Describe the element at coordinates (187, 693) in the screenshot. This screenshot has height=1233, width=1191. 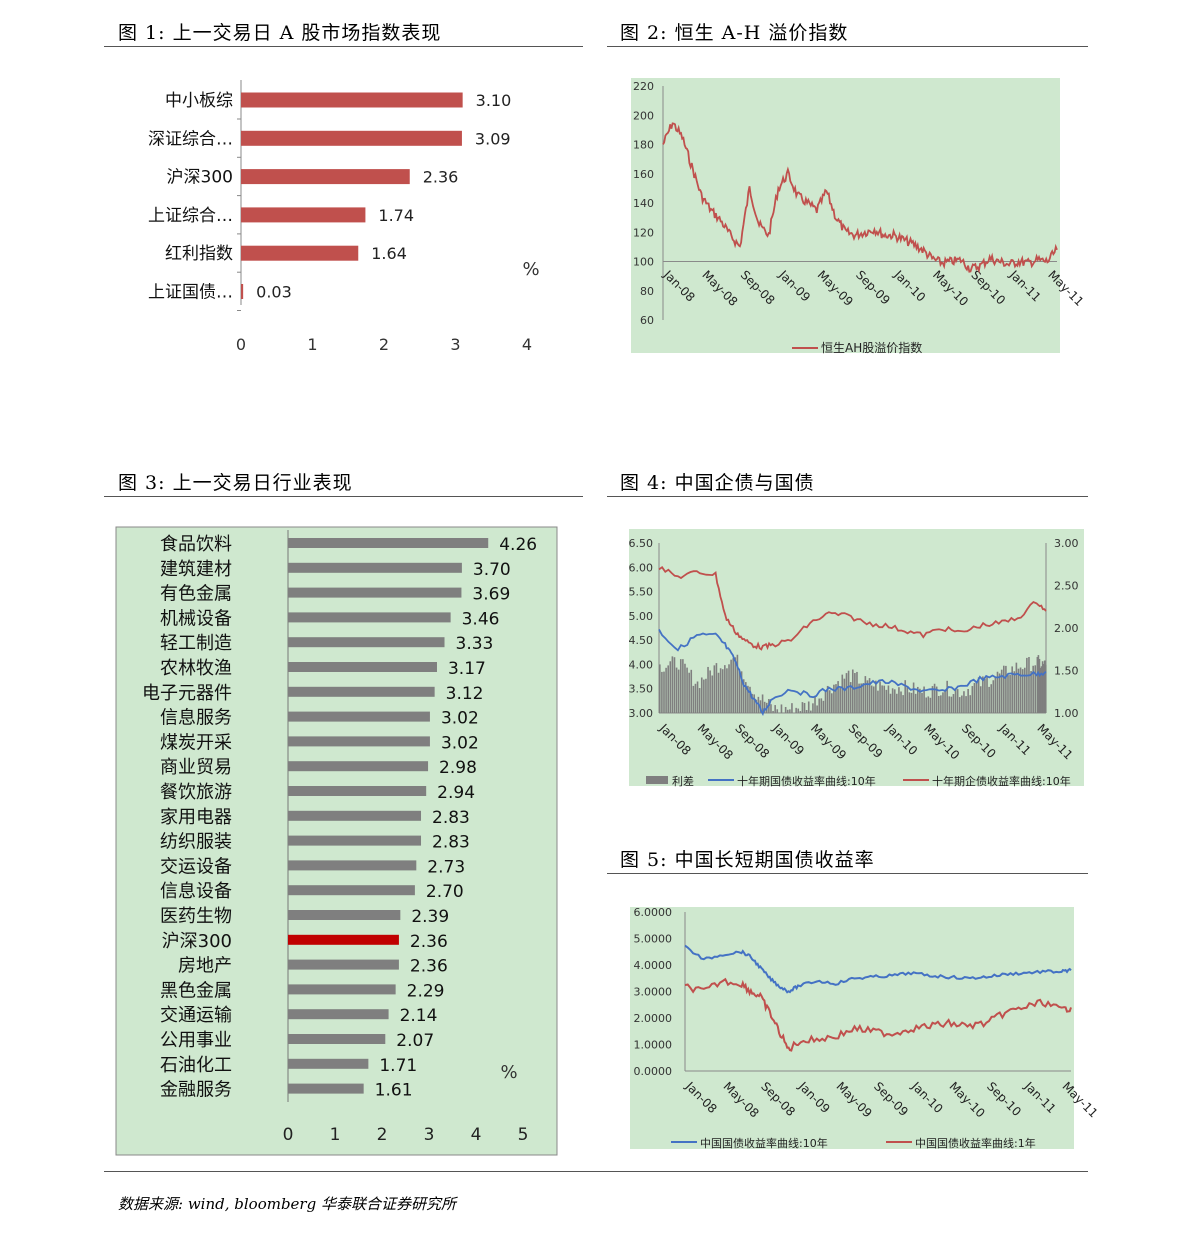
I see `fig3-category-label: 电子元器件` at that location.